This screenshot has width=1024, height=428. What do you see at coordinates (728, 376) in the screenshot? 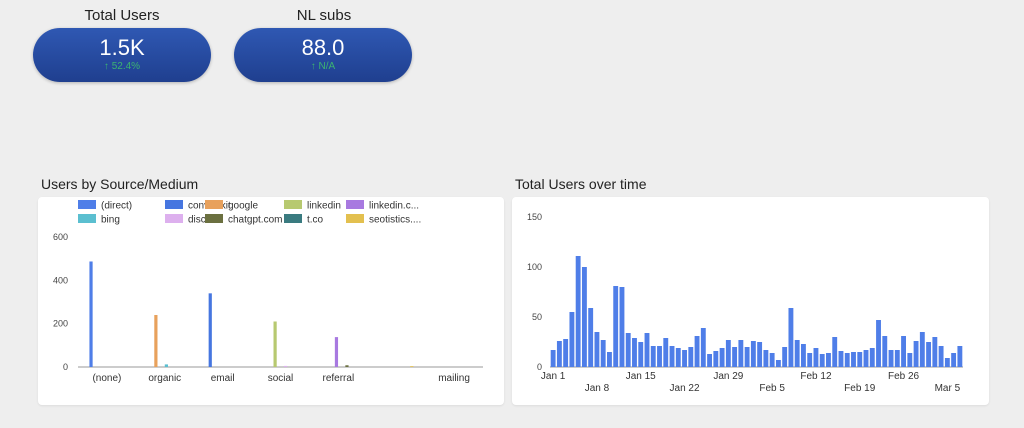
I see `x-tick-label: Jan 29` at bounding box center [728, 376].